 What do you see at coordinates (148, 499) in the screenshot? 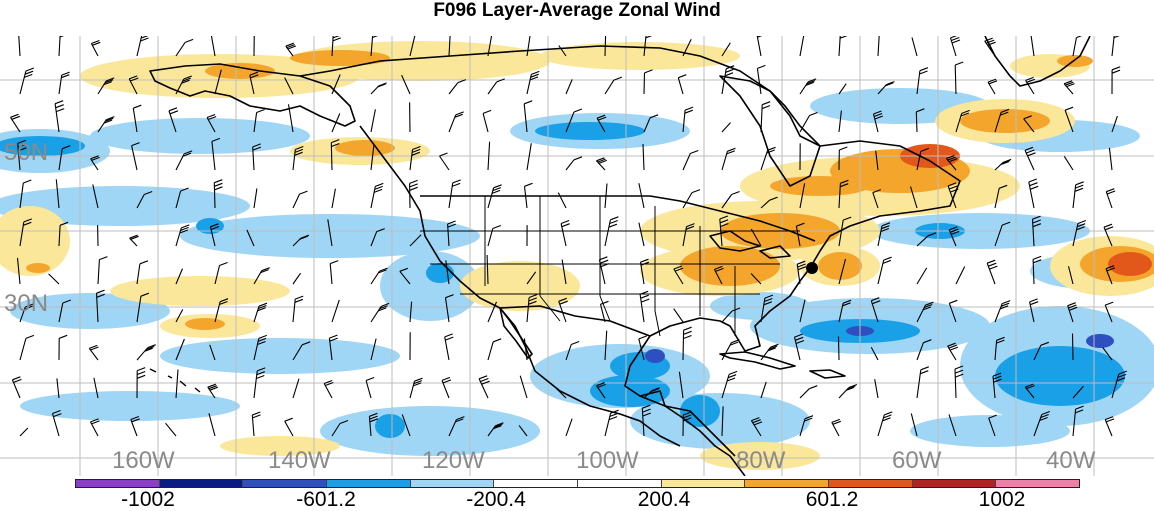
I see `colorbar-label: -1002` at bounding box center [148, 499].